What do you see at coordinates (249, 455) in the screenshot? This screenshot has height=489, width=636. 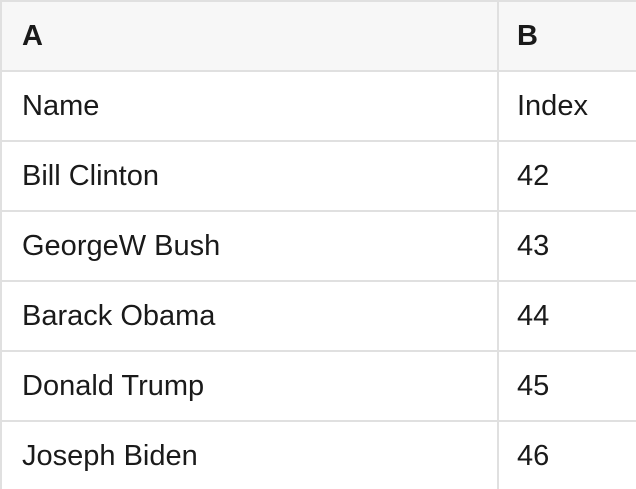 I see `cell-a6: Joseph Biden` at bounding box center [249, 455].